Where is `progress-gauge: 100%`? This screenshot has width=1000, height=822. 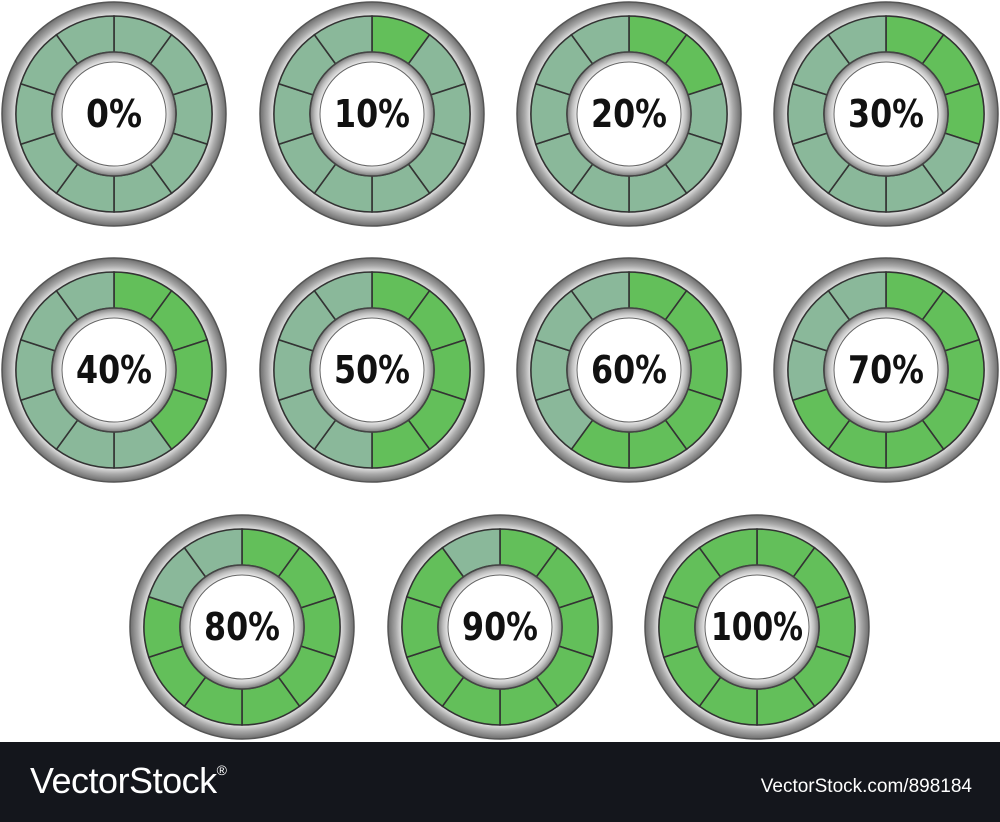 progress-gauge: 100% is located at coordinates (757, 627).